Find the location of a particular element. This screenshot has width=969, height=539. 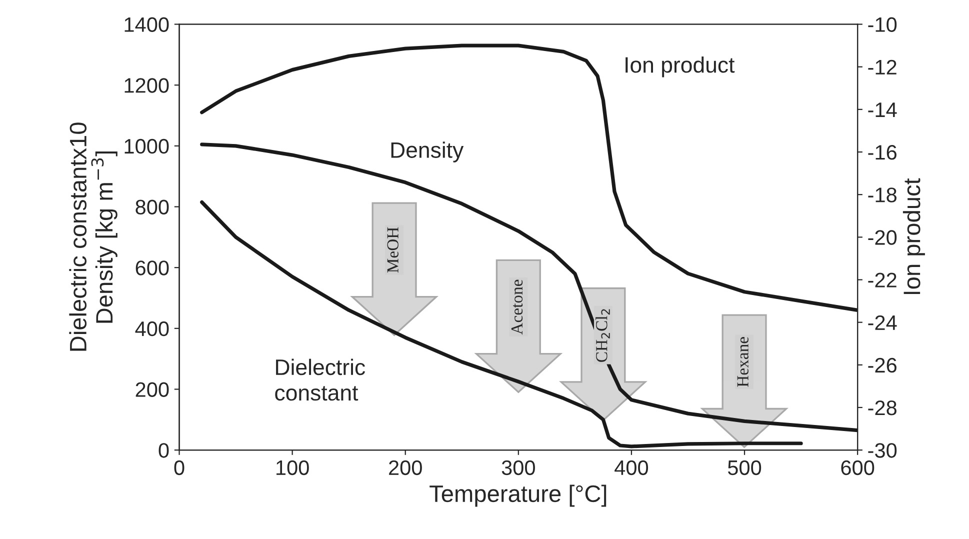

y2-tick-label: -10 is located at coordinates (882, 24).